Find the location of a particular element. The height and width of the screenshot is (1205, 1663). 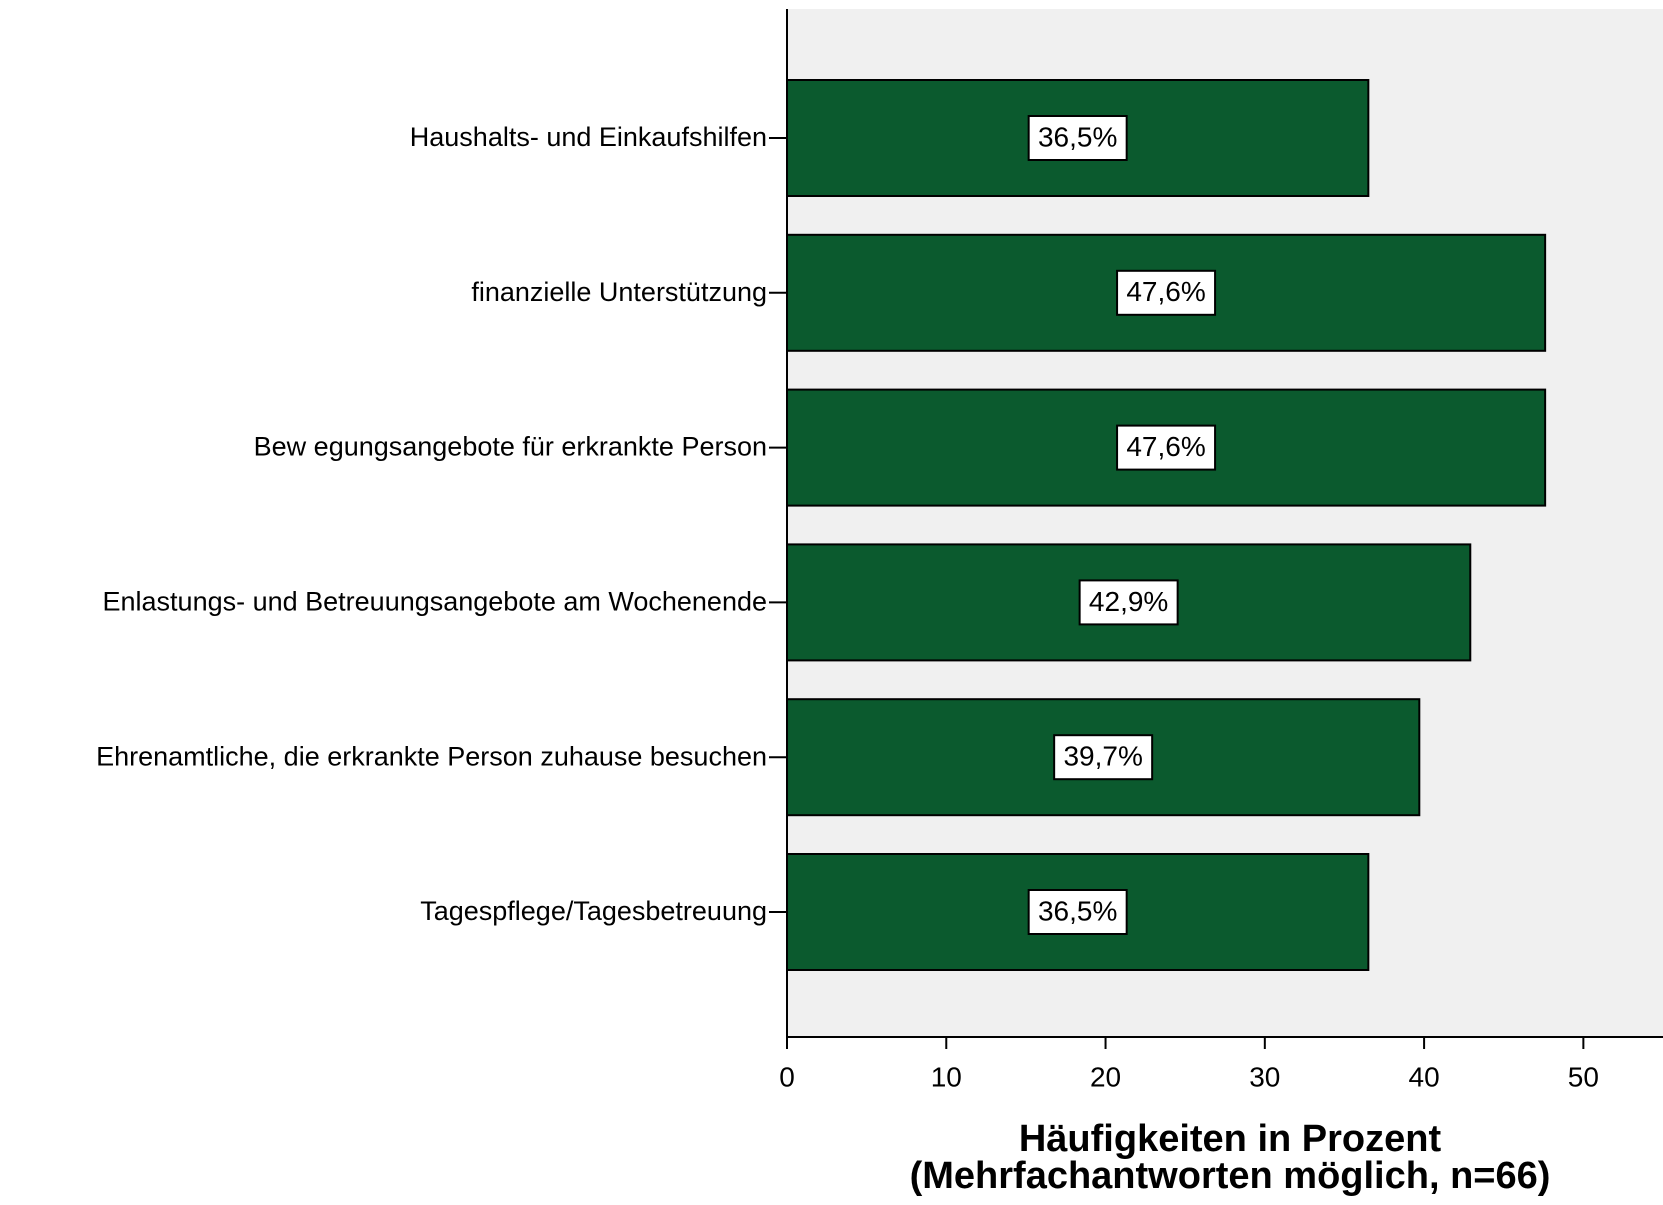

x-tick-label: 30 is located at coordinates (1264, 1076).